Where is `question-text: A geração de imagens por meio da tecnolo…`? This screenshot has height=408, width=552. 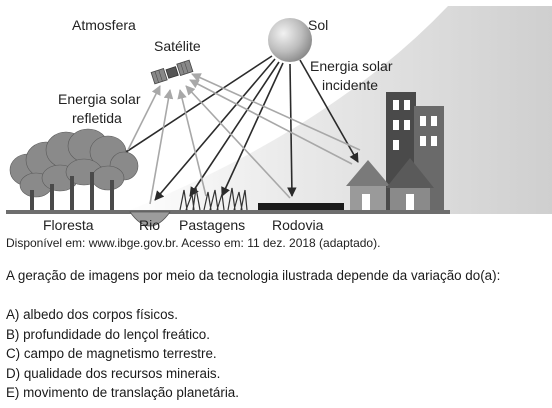
question-text: A geração de imagens por meio da tecnolo… is located at coordinates (253, 275).